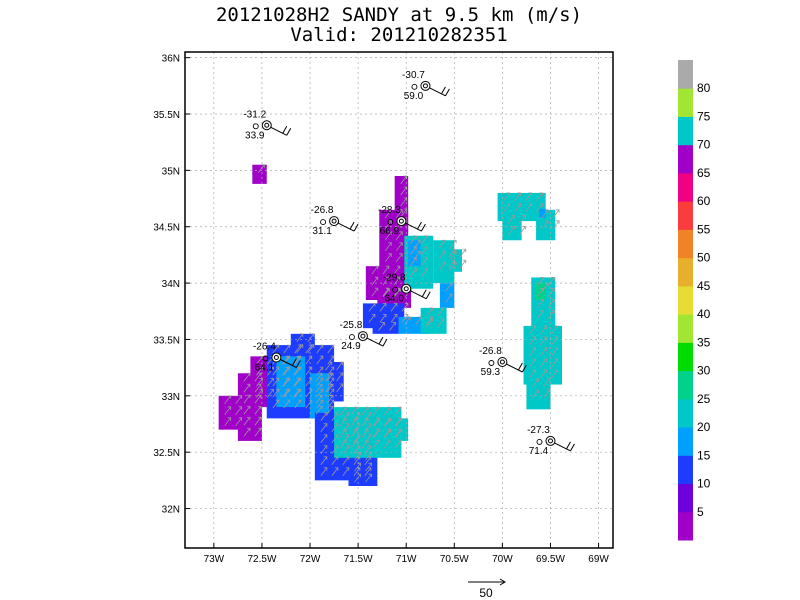 The height and width of the screenshot is (600, 800). I want to click on colorbar-label: 55, so click(704, 229).